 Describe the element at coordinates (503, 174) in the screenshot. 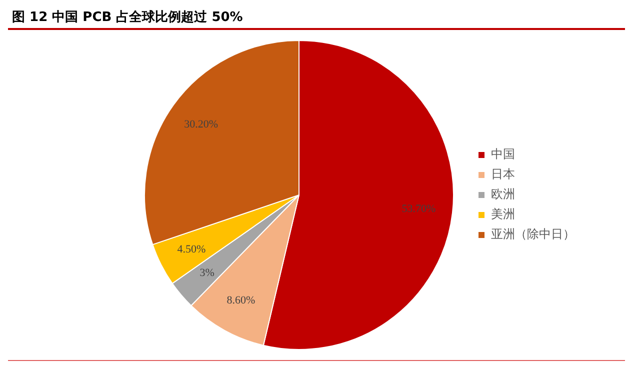

I see `legend-label: 日本` at that location.